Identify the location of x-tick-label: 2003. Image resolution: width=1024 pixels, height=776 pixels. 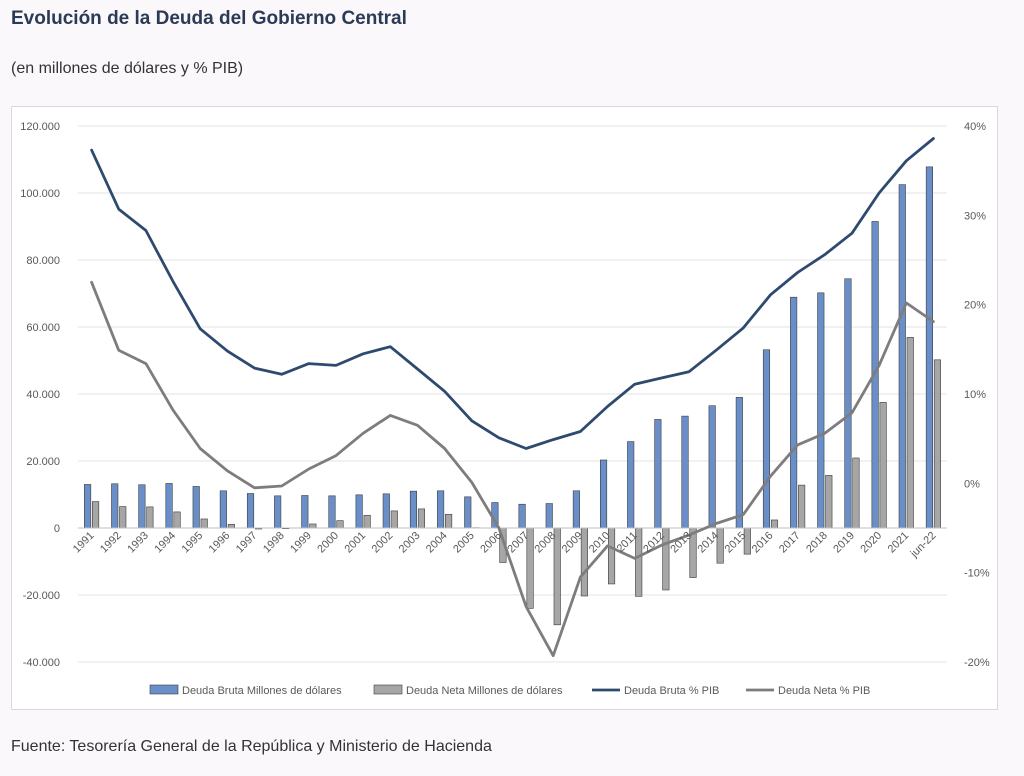
(410, 543).